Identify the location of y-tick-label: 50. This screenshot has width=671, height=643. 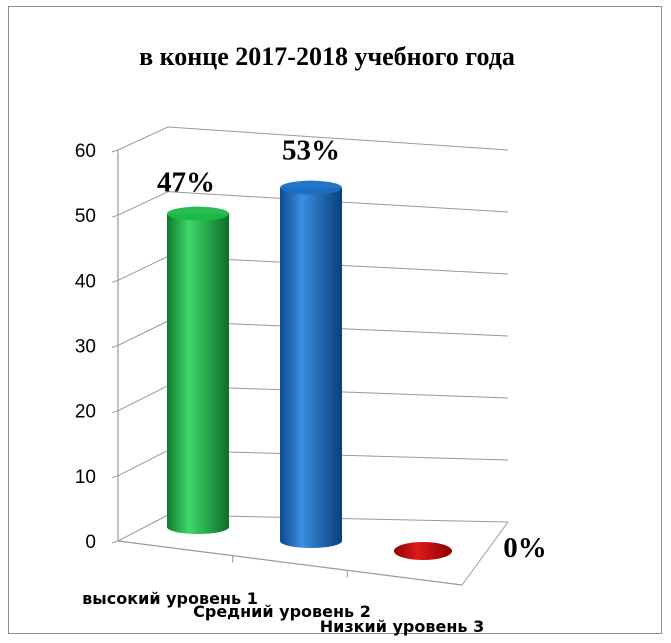
(85, 216).